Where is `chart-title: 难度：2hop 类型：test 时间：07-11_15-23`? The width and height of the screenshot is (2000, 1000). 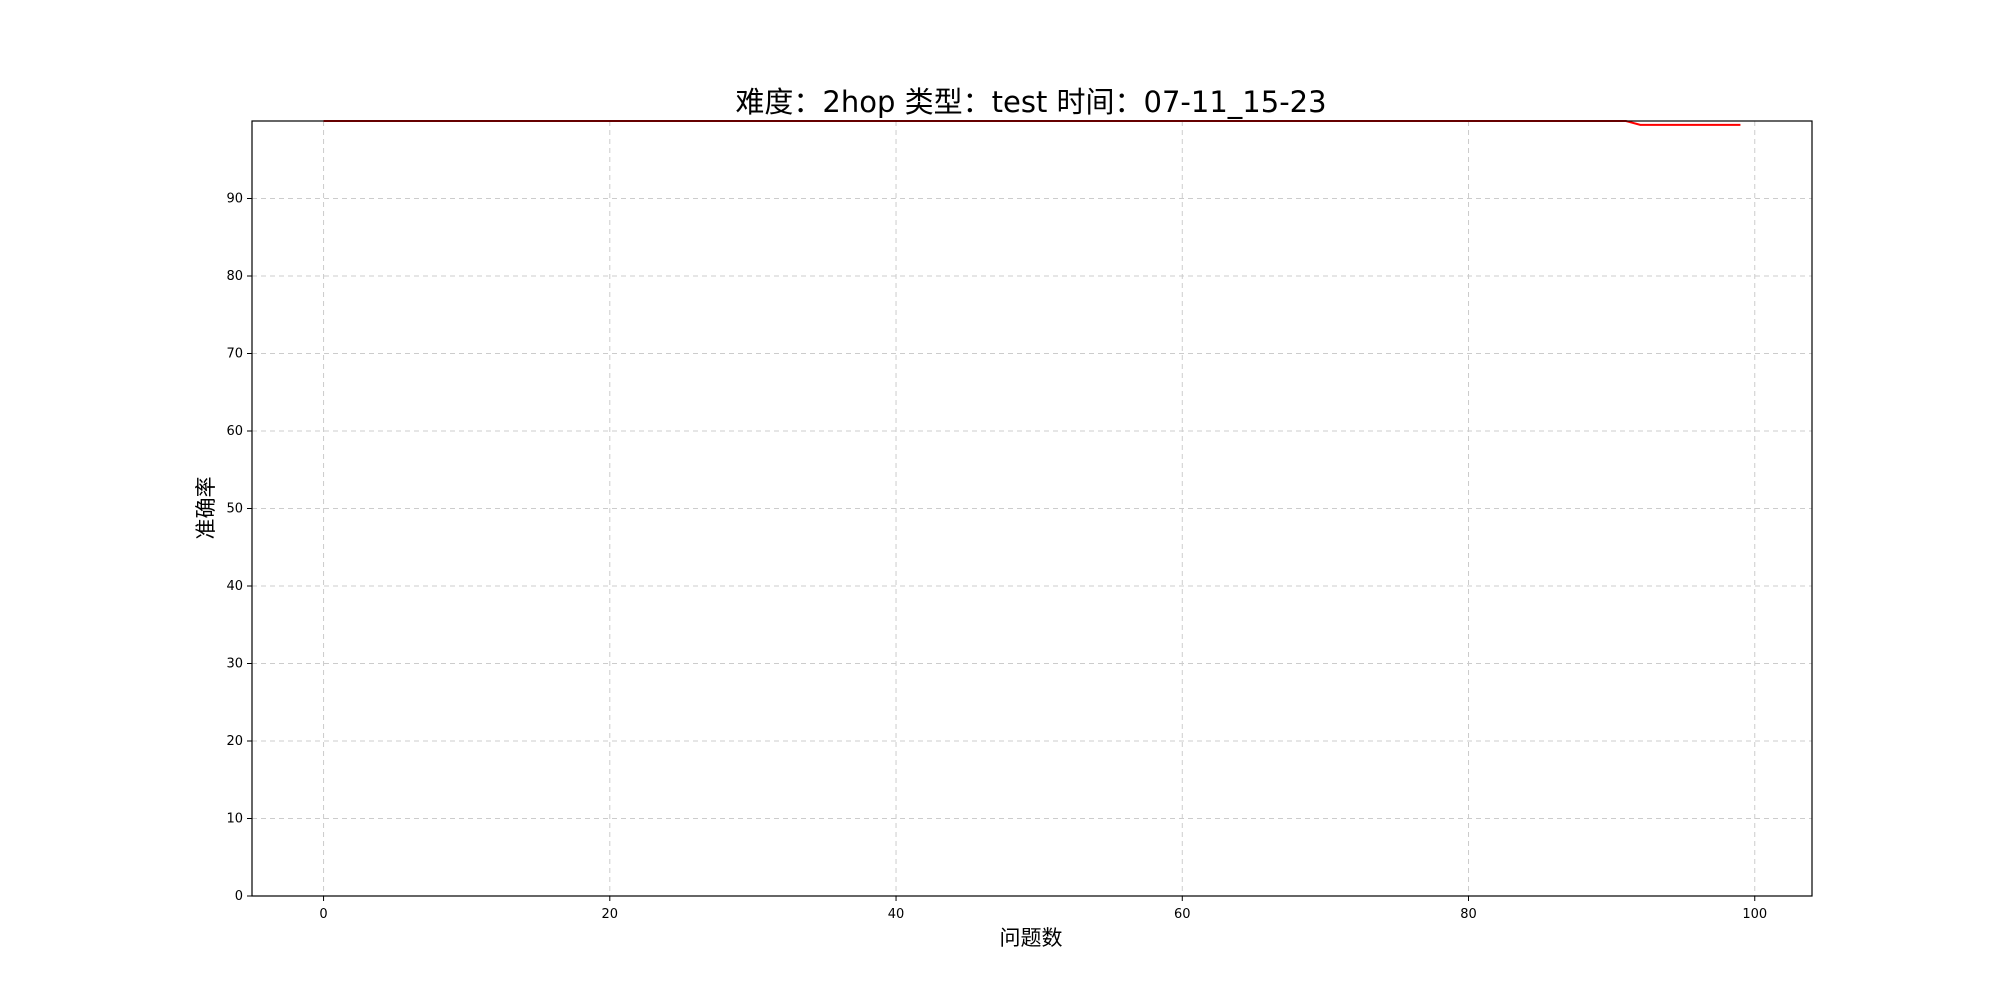
chart-title: 难度：2hop 类型：test 时间：07-11_15-23 is located at coordinates (1030, 102).